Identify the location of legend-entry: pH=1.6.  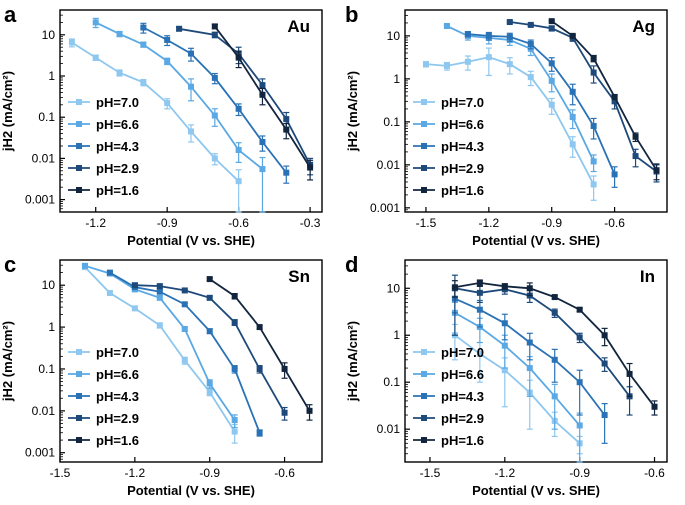
(448, 440).